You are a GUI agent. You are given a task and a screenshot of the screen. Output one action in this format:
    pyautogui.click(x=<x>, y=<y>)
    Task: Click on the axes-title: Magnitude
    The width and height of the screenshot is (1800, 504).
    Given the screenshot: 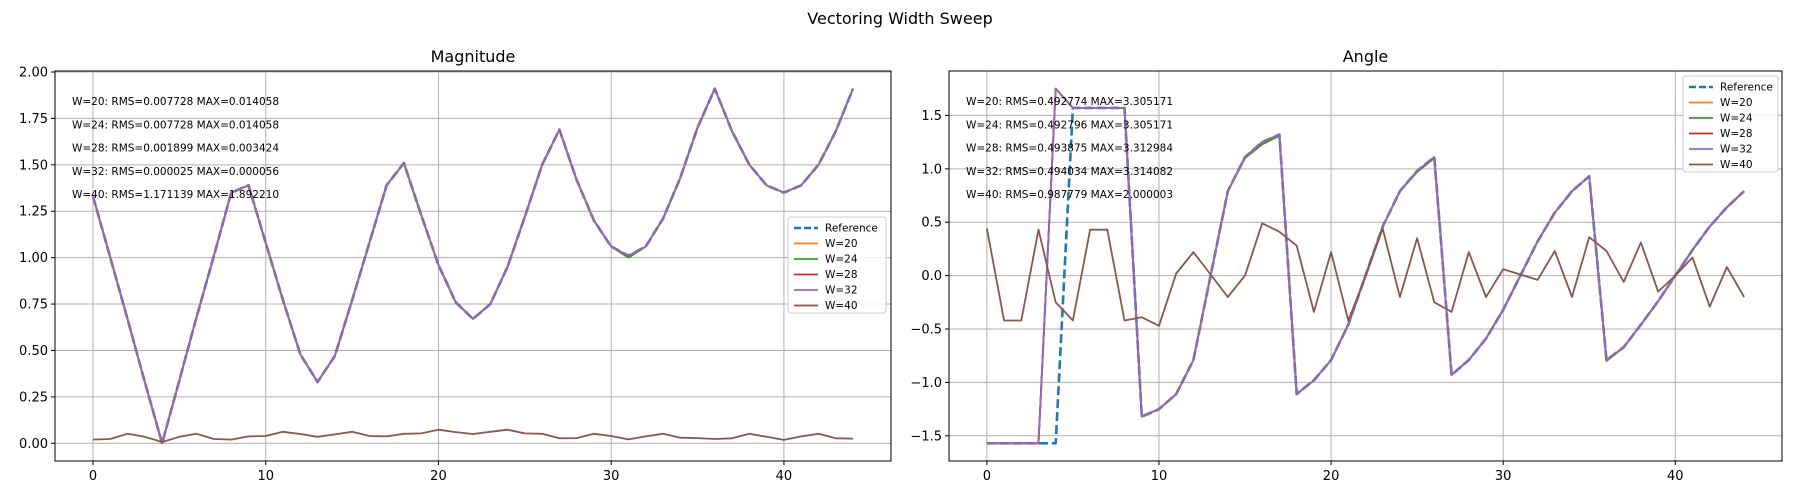 What is the action you would take?
    pyautogui.click(x=473, y=56)
    